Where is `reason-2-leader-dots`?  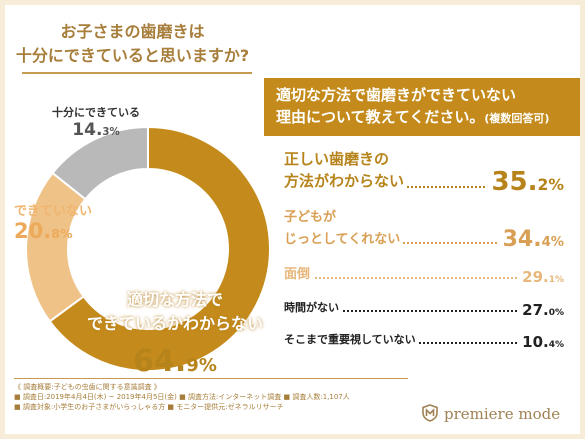 reason-2-leader-dots is located at coordinates (424, 243).